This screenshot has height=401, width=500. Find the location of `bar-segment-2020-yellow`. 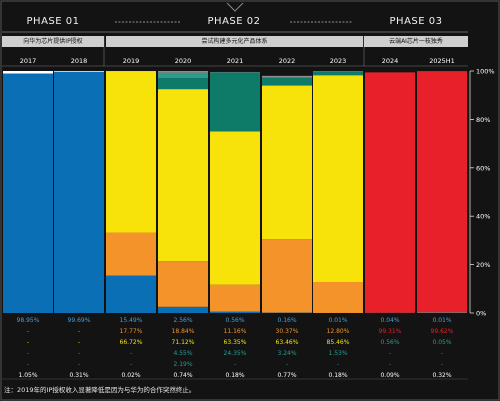

bar-segment-2020-yellow is located at coordinates (183, 175).